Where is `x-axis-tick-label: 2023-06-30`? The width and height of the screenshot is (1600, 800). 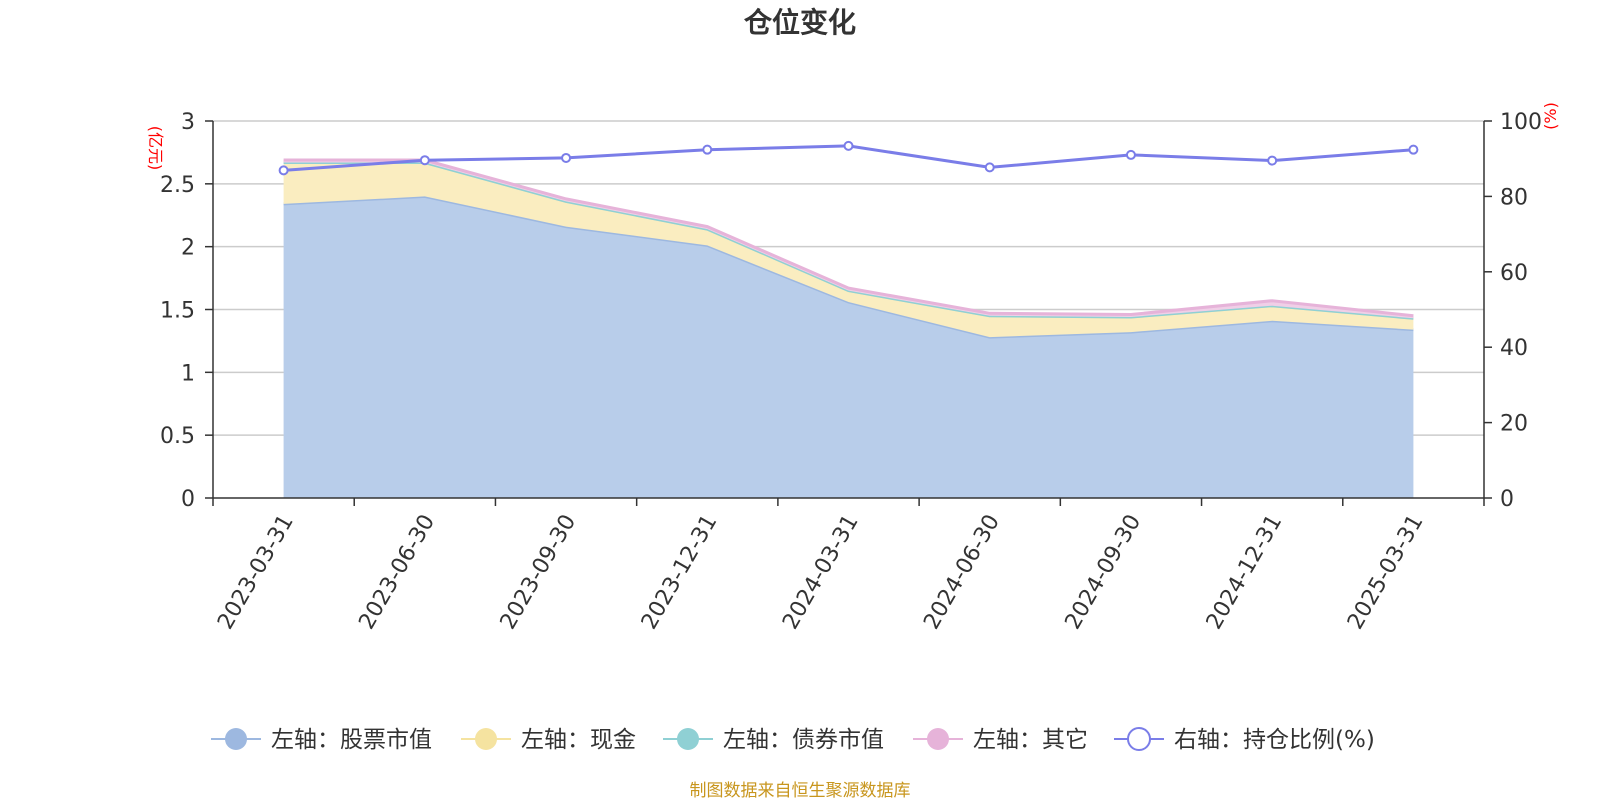 x-axis-tick-label: 2023-06-30 is located at coordinates (397, 572).